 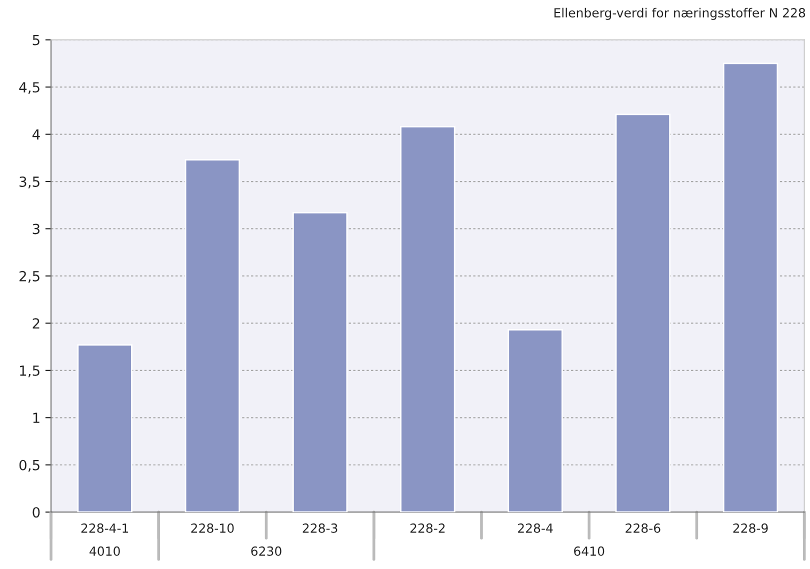 What do you see at coordinates (427, 528) in the screenshot?
I see `x-tick-label: 228-2` at bounding box center [427, 528].